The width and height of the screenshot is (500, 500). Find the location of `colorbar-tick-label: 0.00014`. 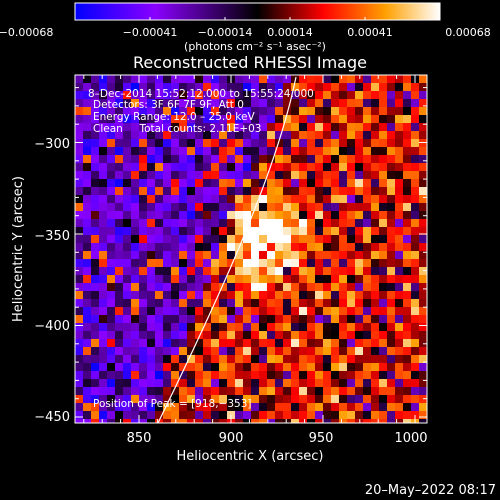

colorbar-tick-label: 0.00014 is located at coordinates (290, 32).